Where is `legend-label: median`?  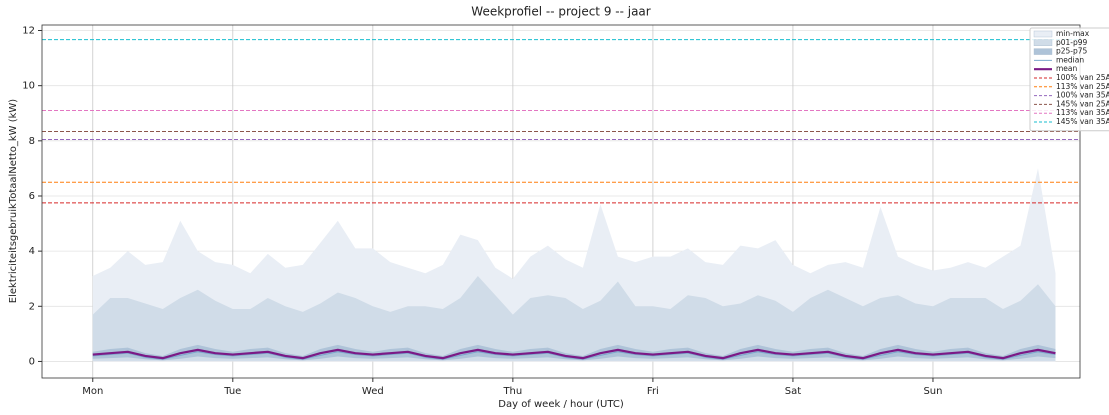 legend-label: median is located at coordinates (1070, 59).